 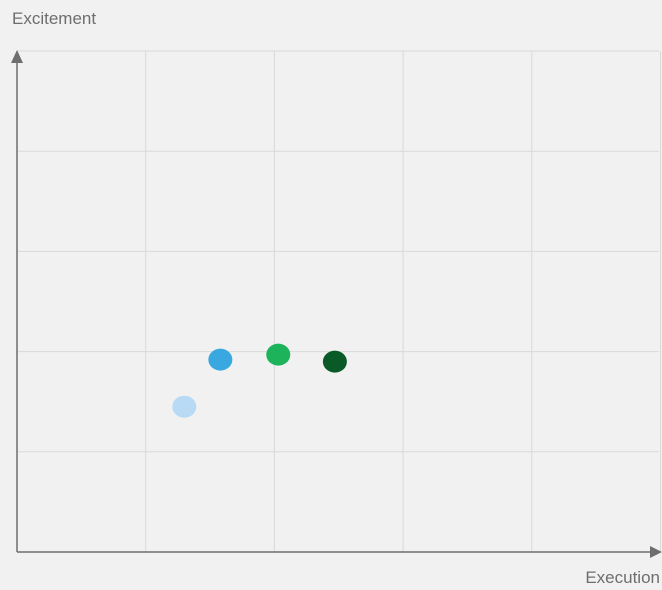 I want to click on x-axis-title: Execution, so click(x=622, y=577).